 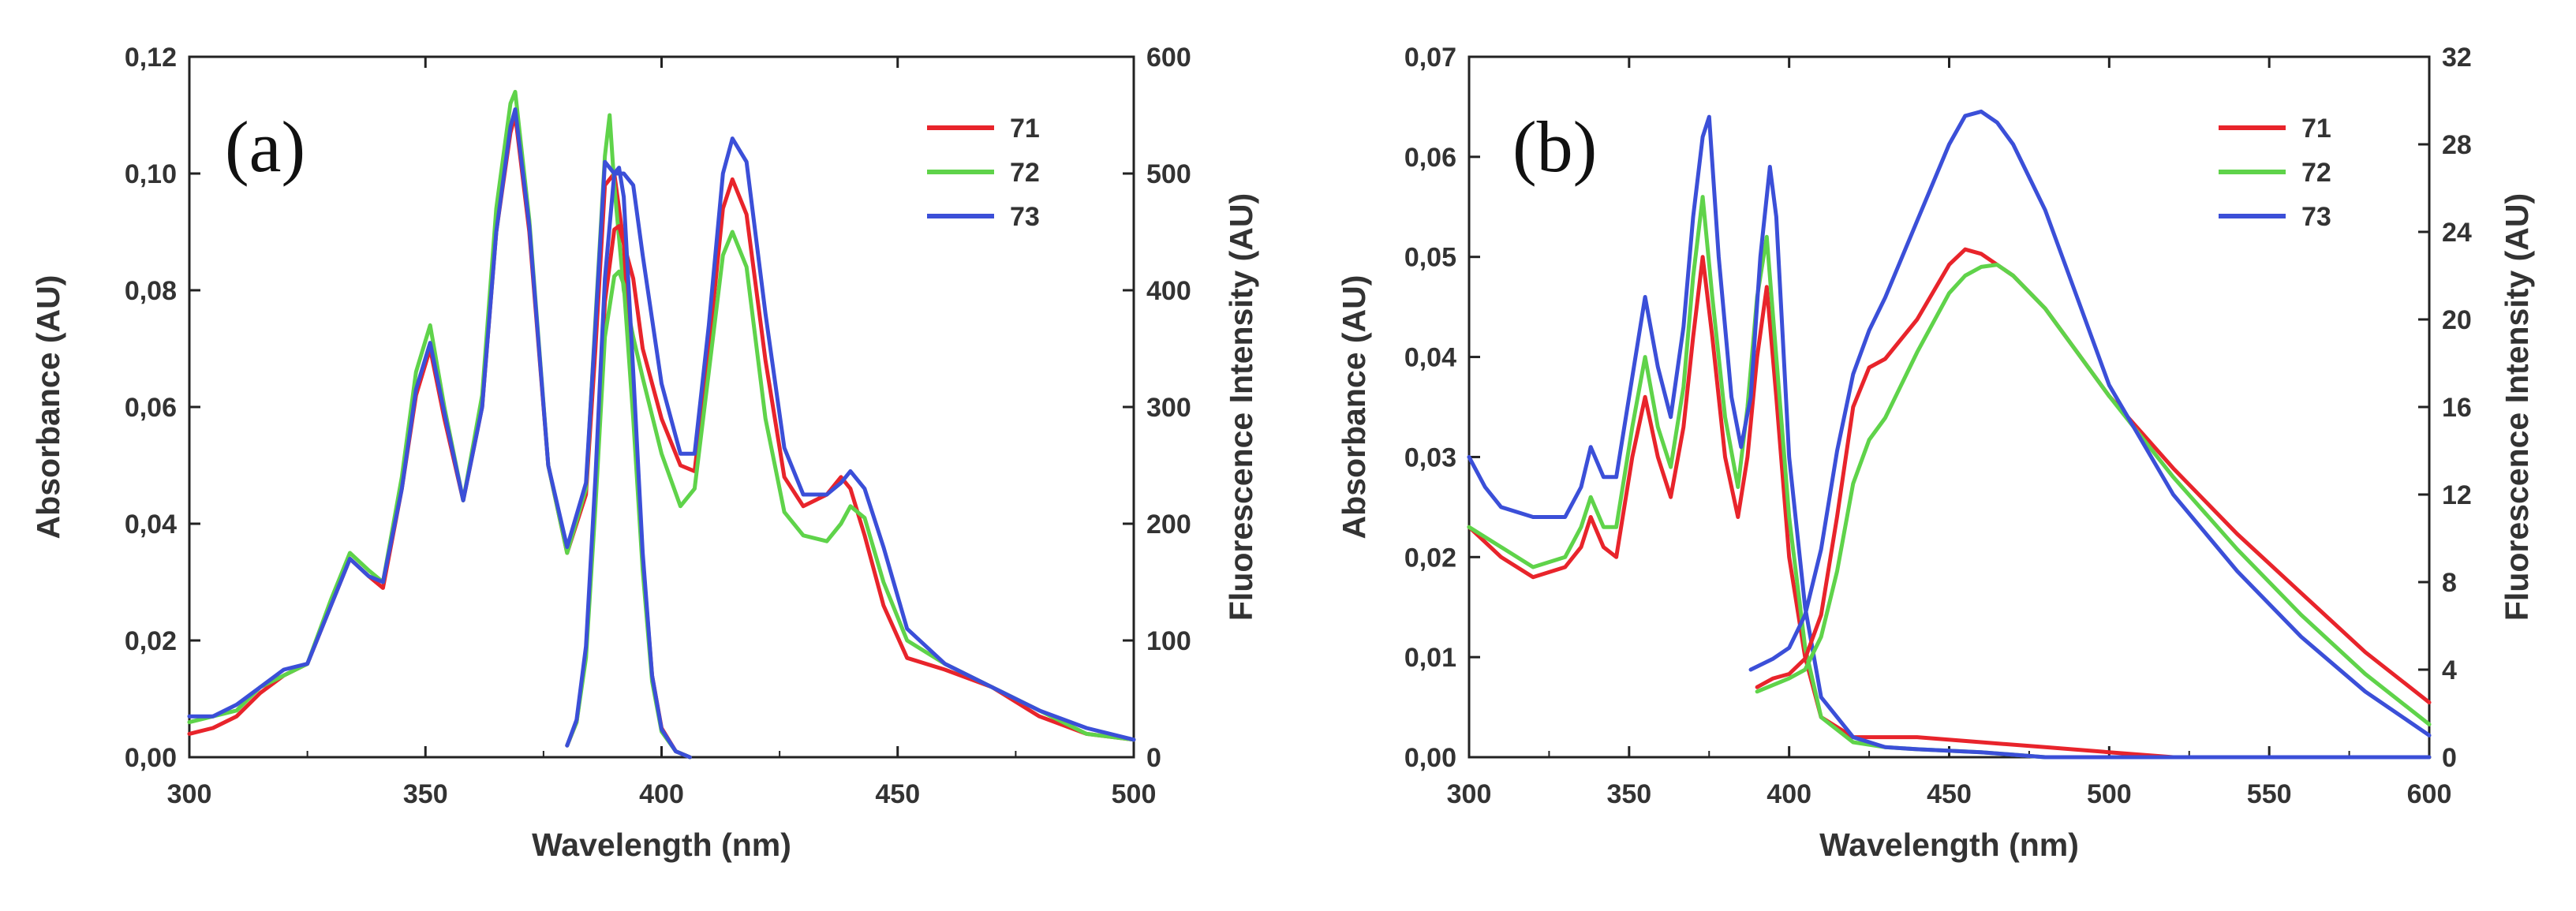 I want to click on panel-label: (a), so click(x=265, y=146).